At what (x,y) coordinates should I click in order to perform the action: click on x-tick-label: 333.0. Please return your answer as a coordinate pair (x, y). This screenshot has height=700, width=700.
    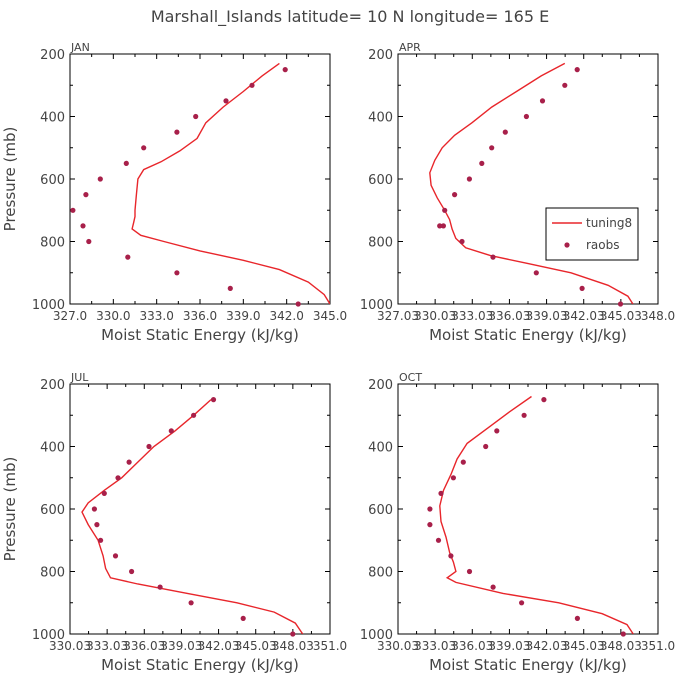
    Looking at the image, I should click on (156, 316).